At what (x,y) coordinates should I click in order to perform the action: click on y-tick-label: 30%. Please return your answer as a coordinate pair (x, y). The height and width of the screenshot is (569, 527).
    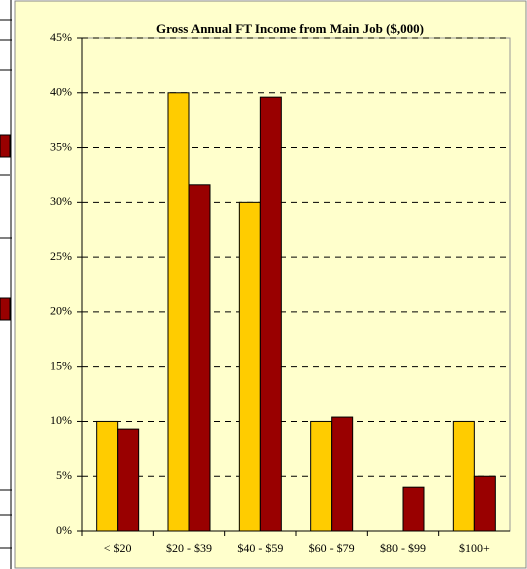
    Looking at the image, I should click on (61, 201).